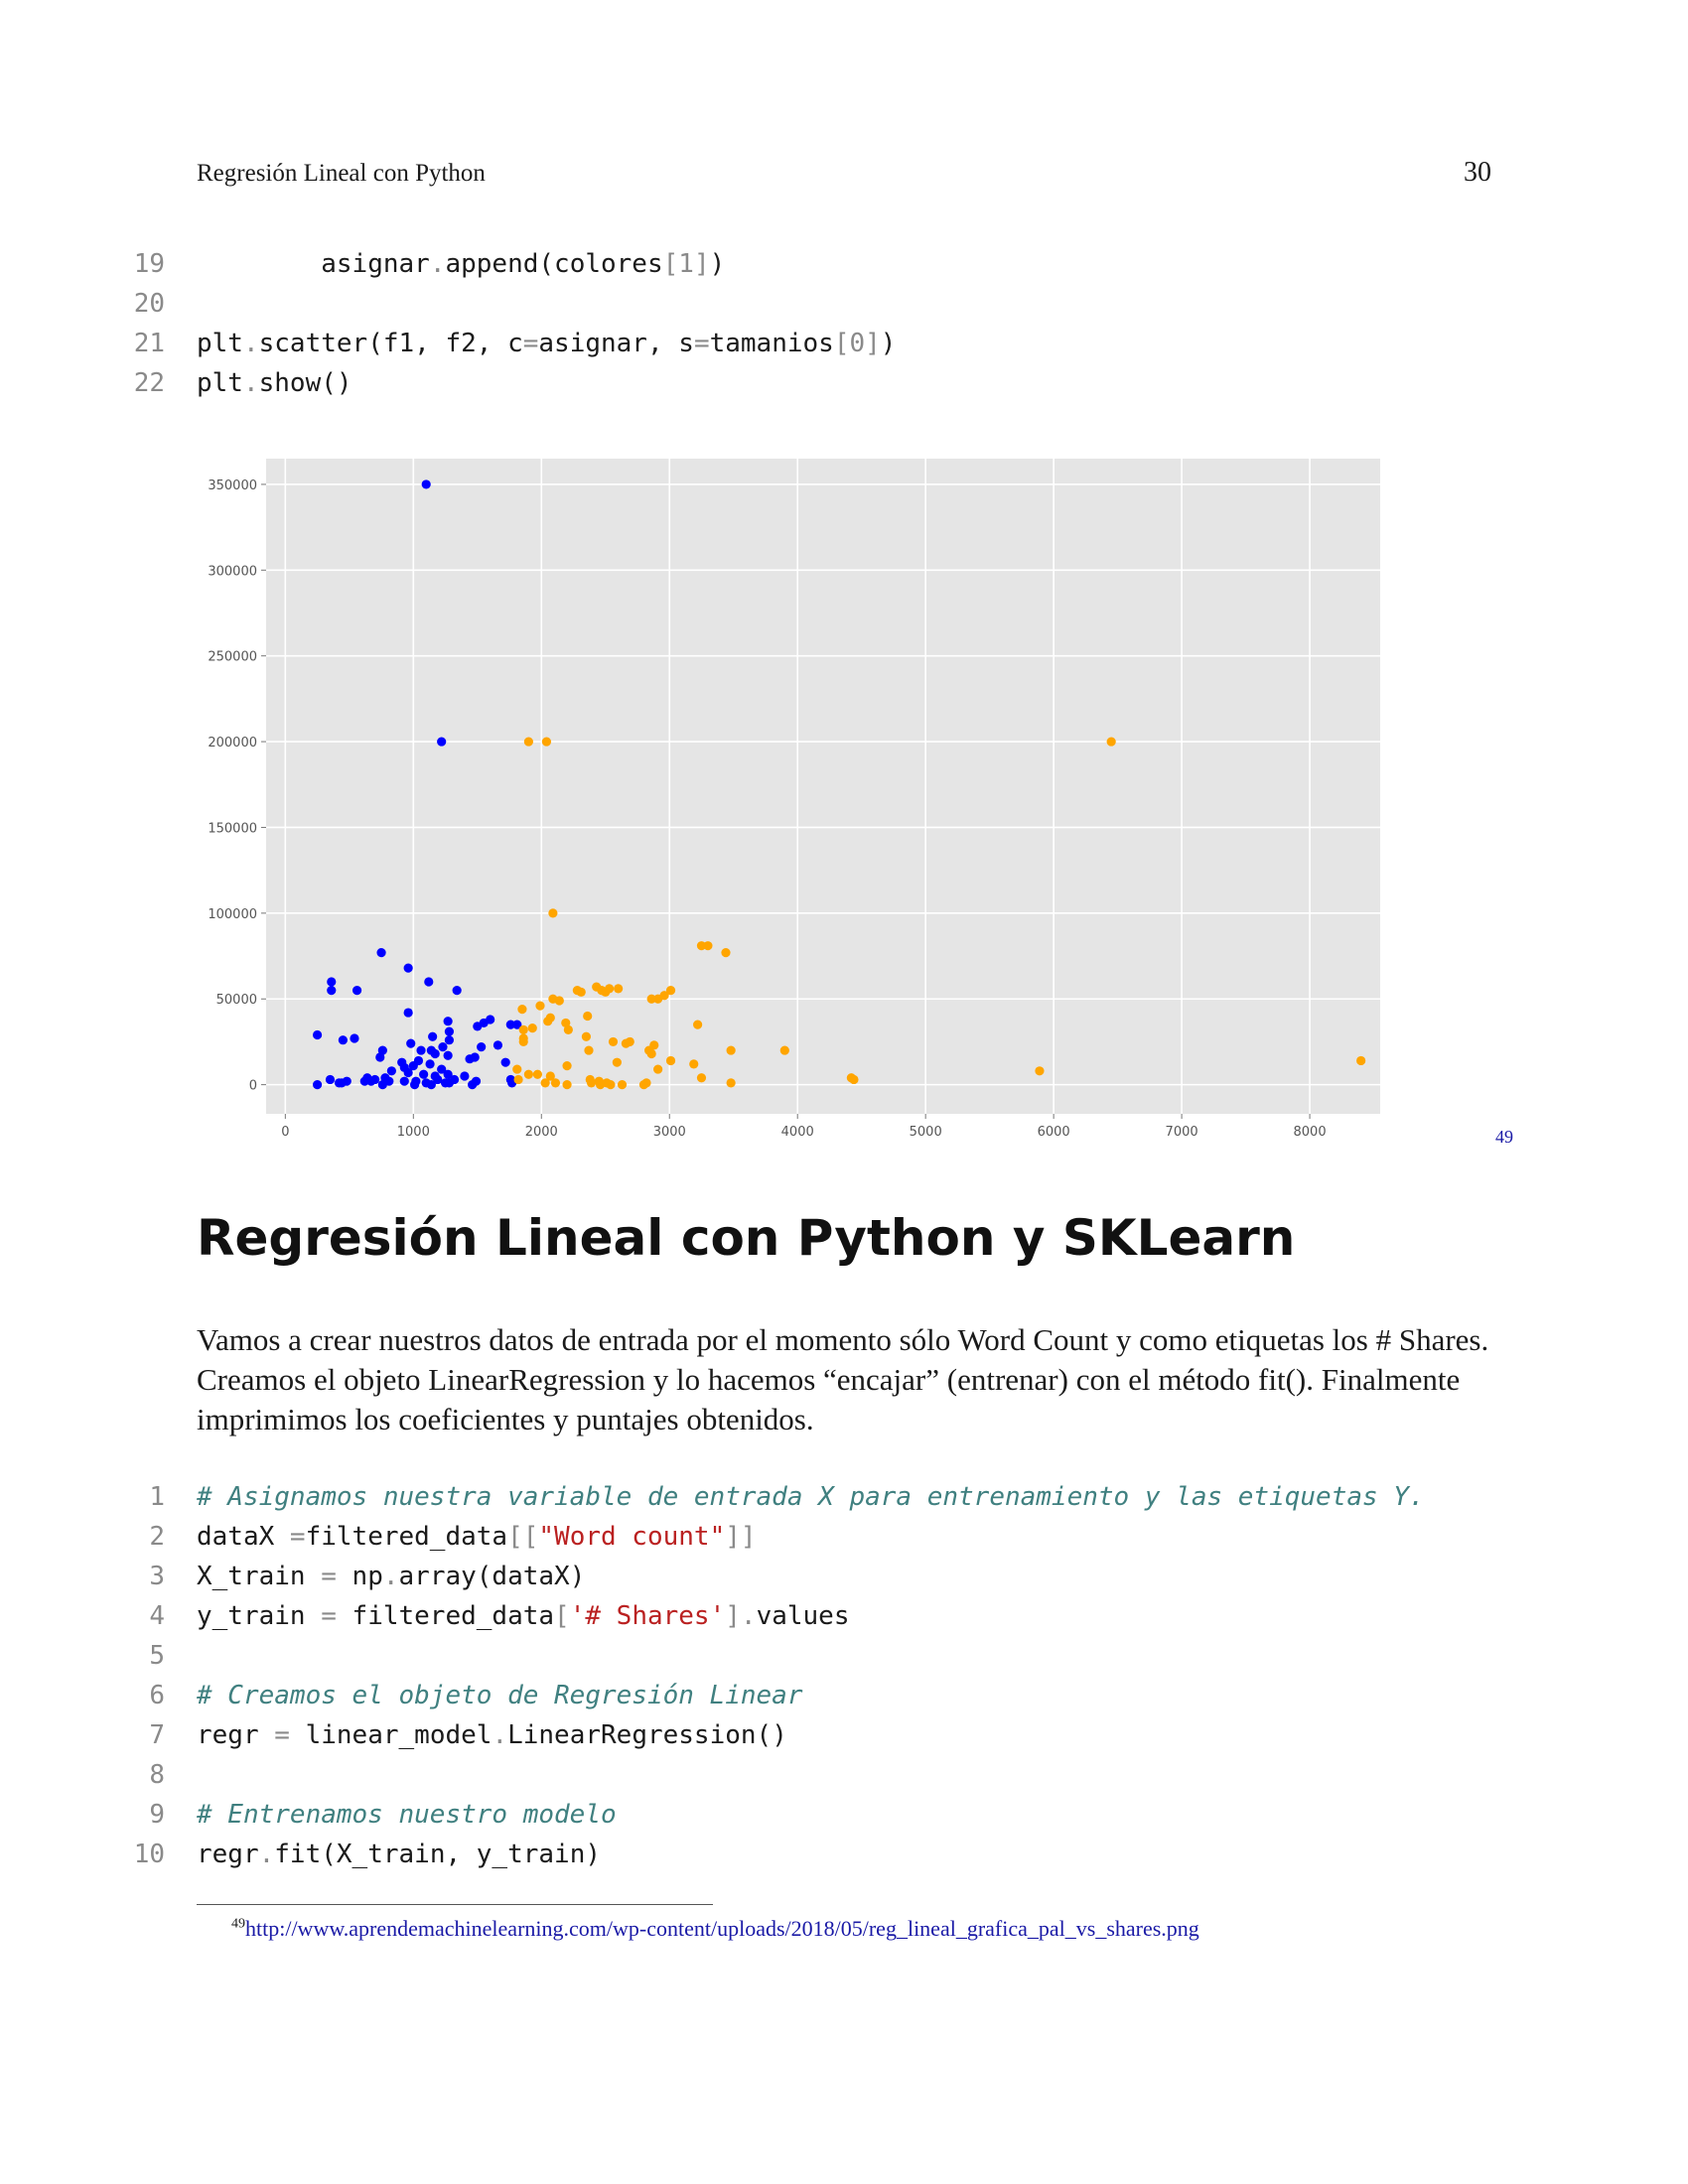 This screenshot has width=1688, height=2184. Describe the element at coordinates (824, 1537) in the screenshot. I see `code-line: 2 dataX =filtered_data[["Word count"]]` at that location.